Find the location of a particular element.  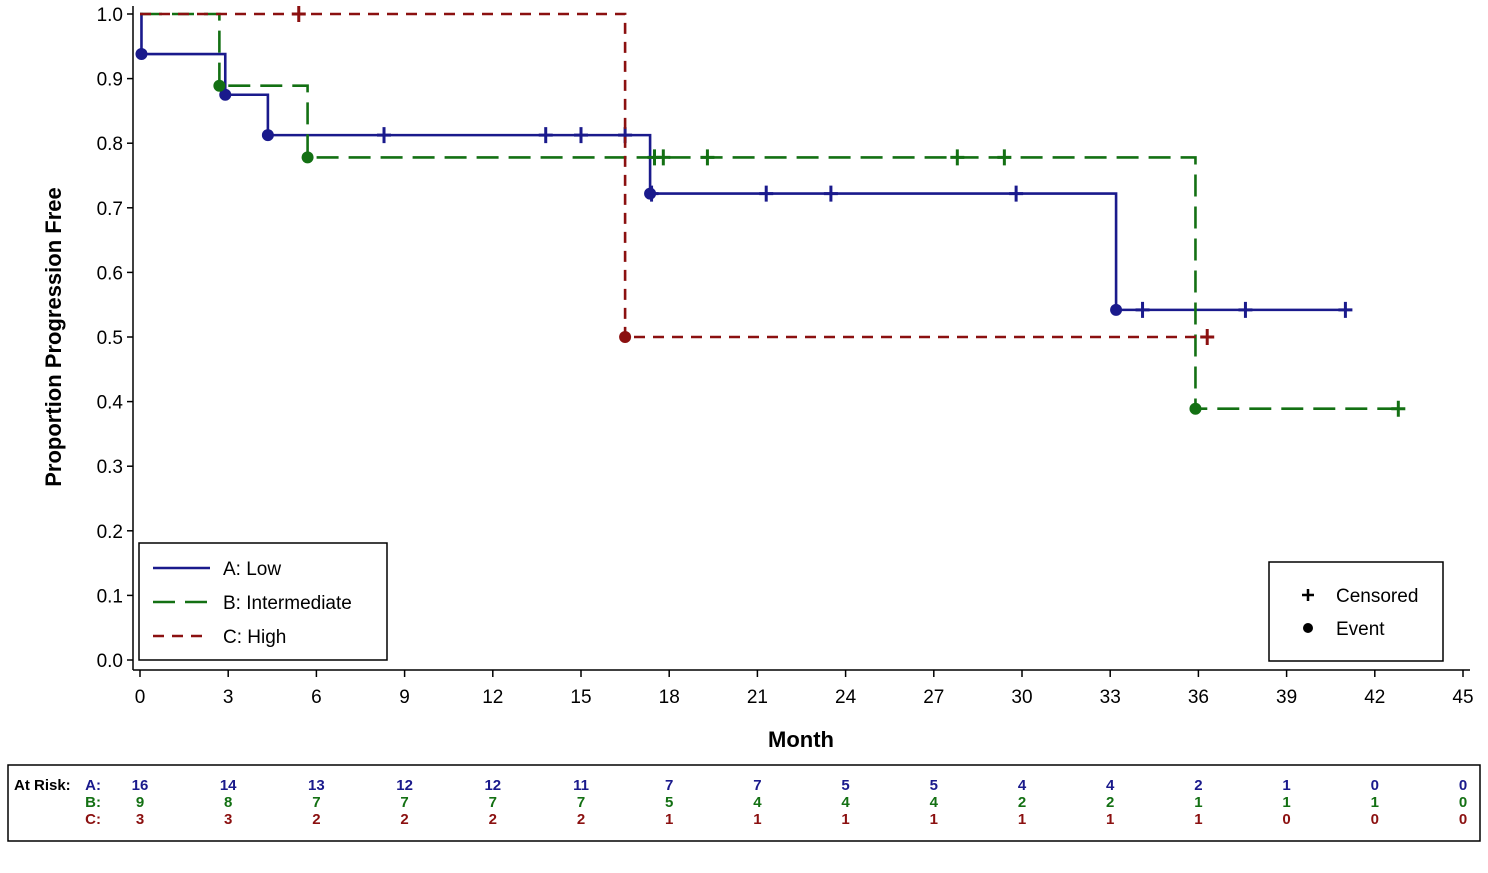

at-risk-box is located at coordinates (744, 803).